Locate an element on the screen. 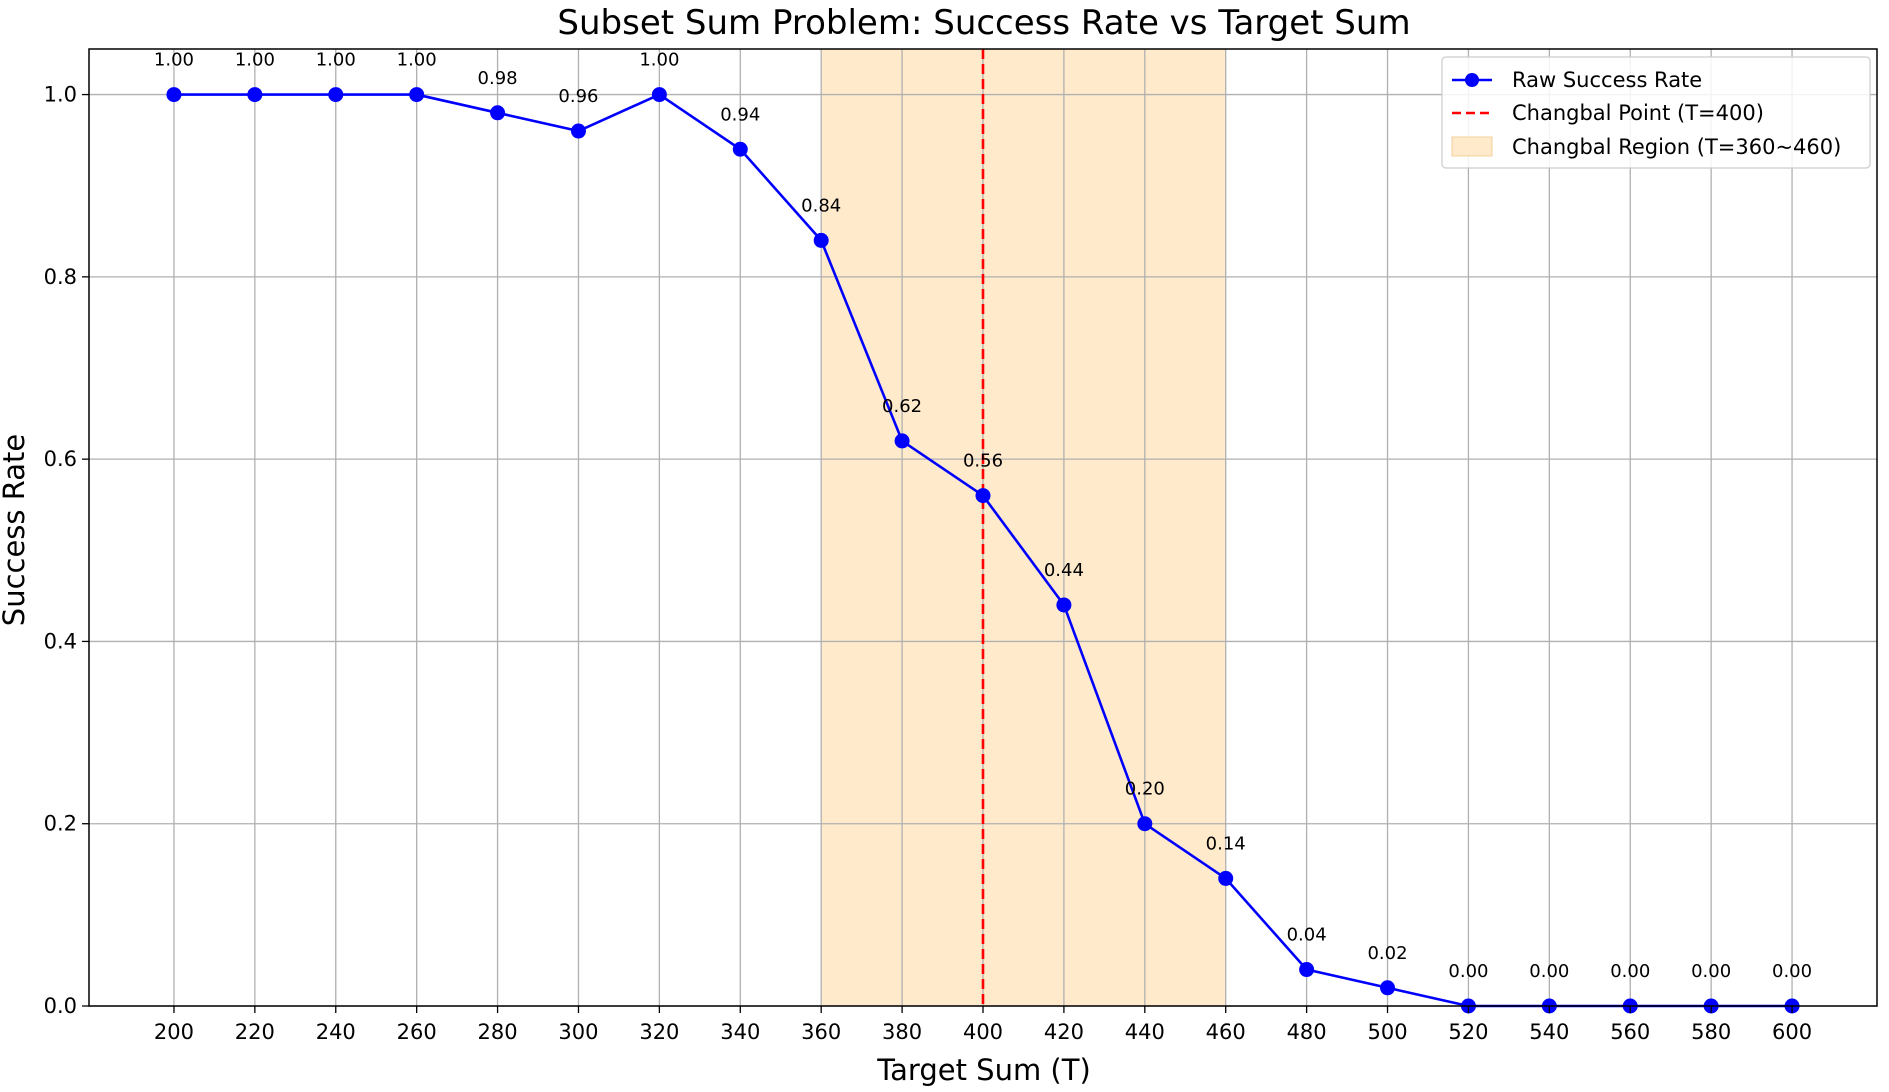 Image resolution: width=1889 pixels, height=1092 pixels. x-tick-label: 520 is located at coordinates (1468, 1032).